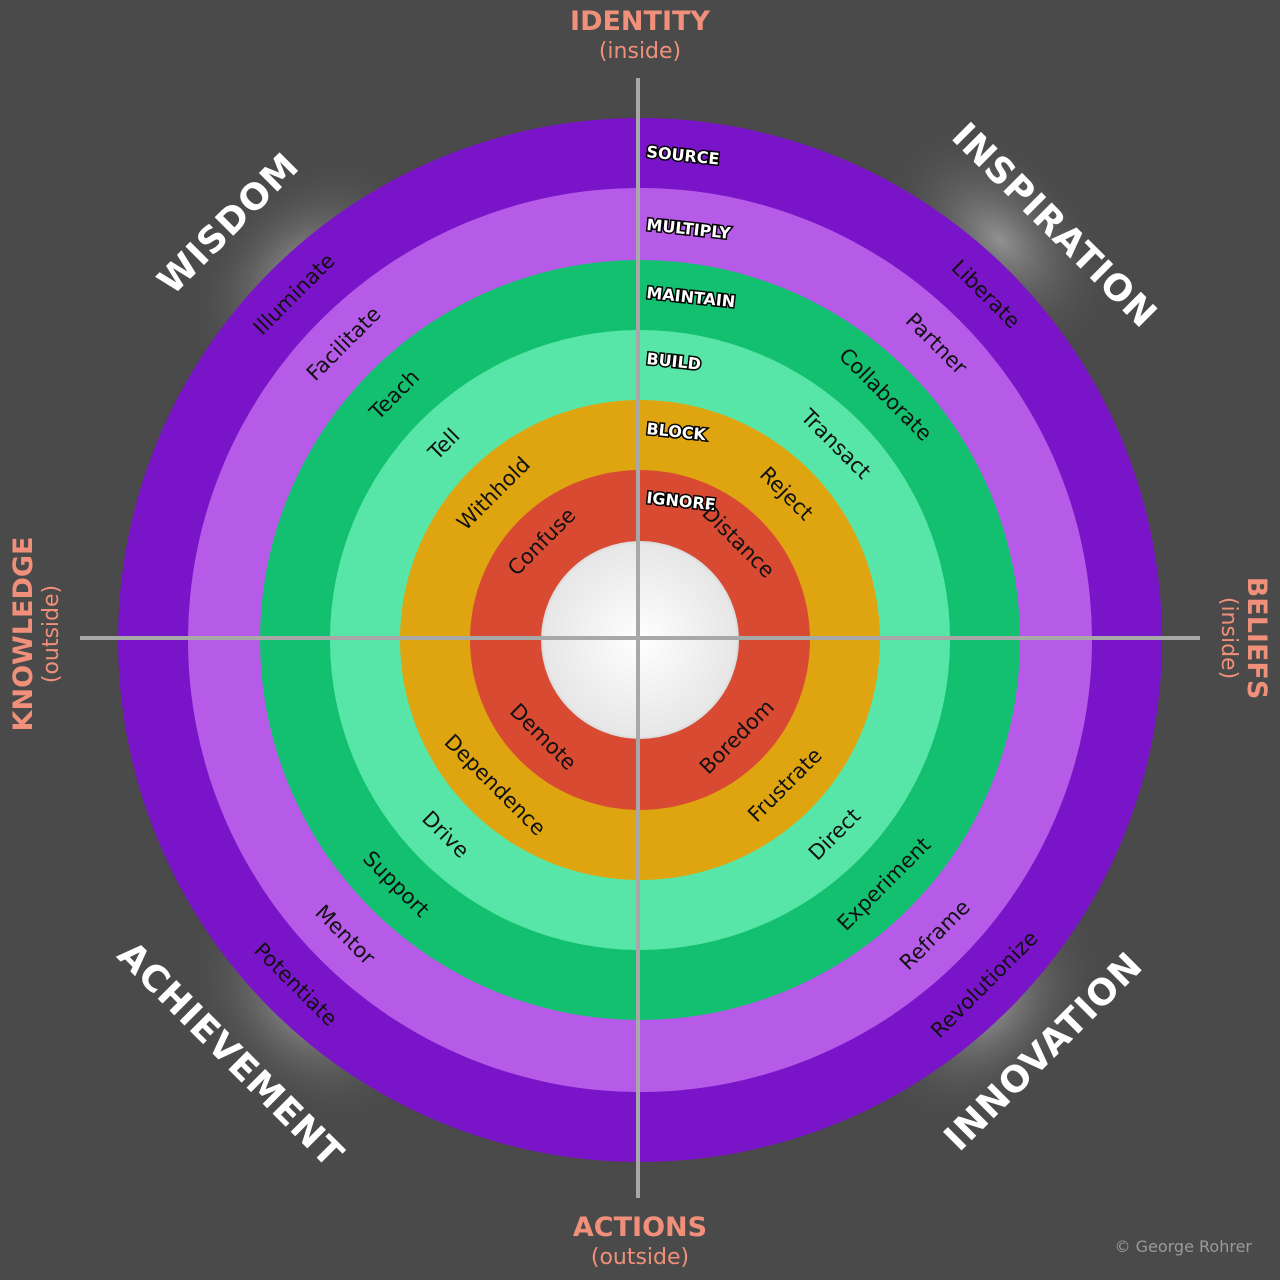 The image size is (1280, 1280). Describe the element at coordinates (640, 51) in the screenshot. I see `axis-top-sub: (inside)` at that location.